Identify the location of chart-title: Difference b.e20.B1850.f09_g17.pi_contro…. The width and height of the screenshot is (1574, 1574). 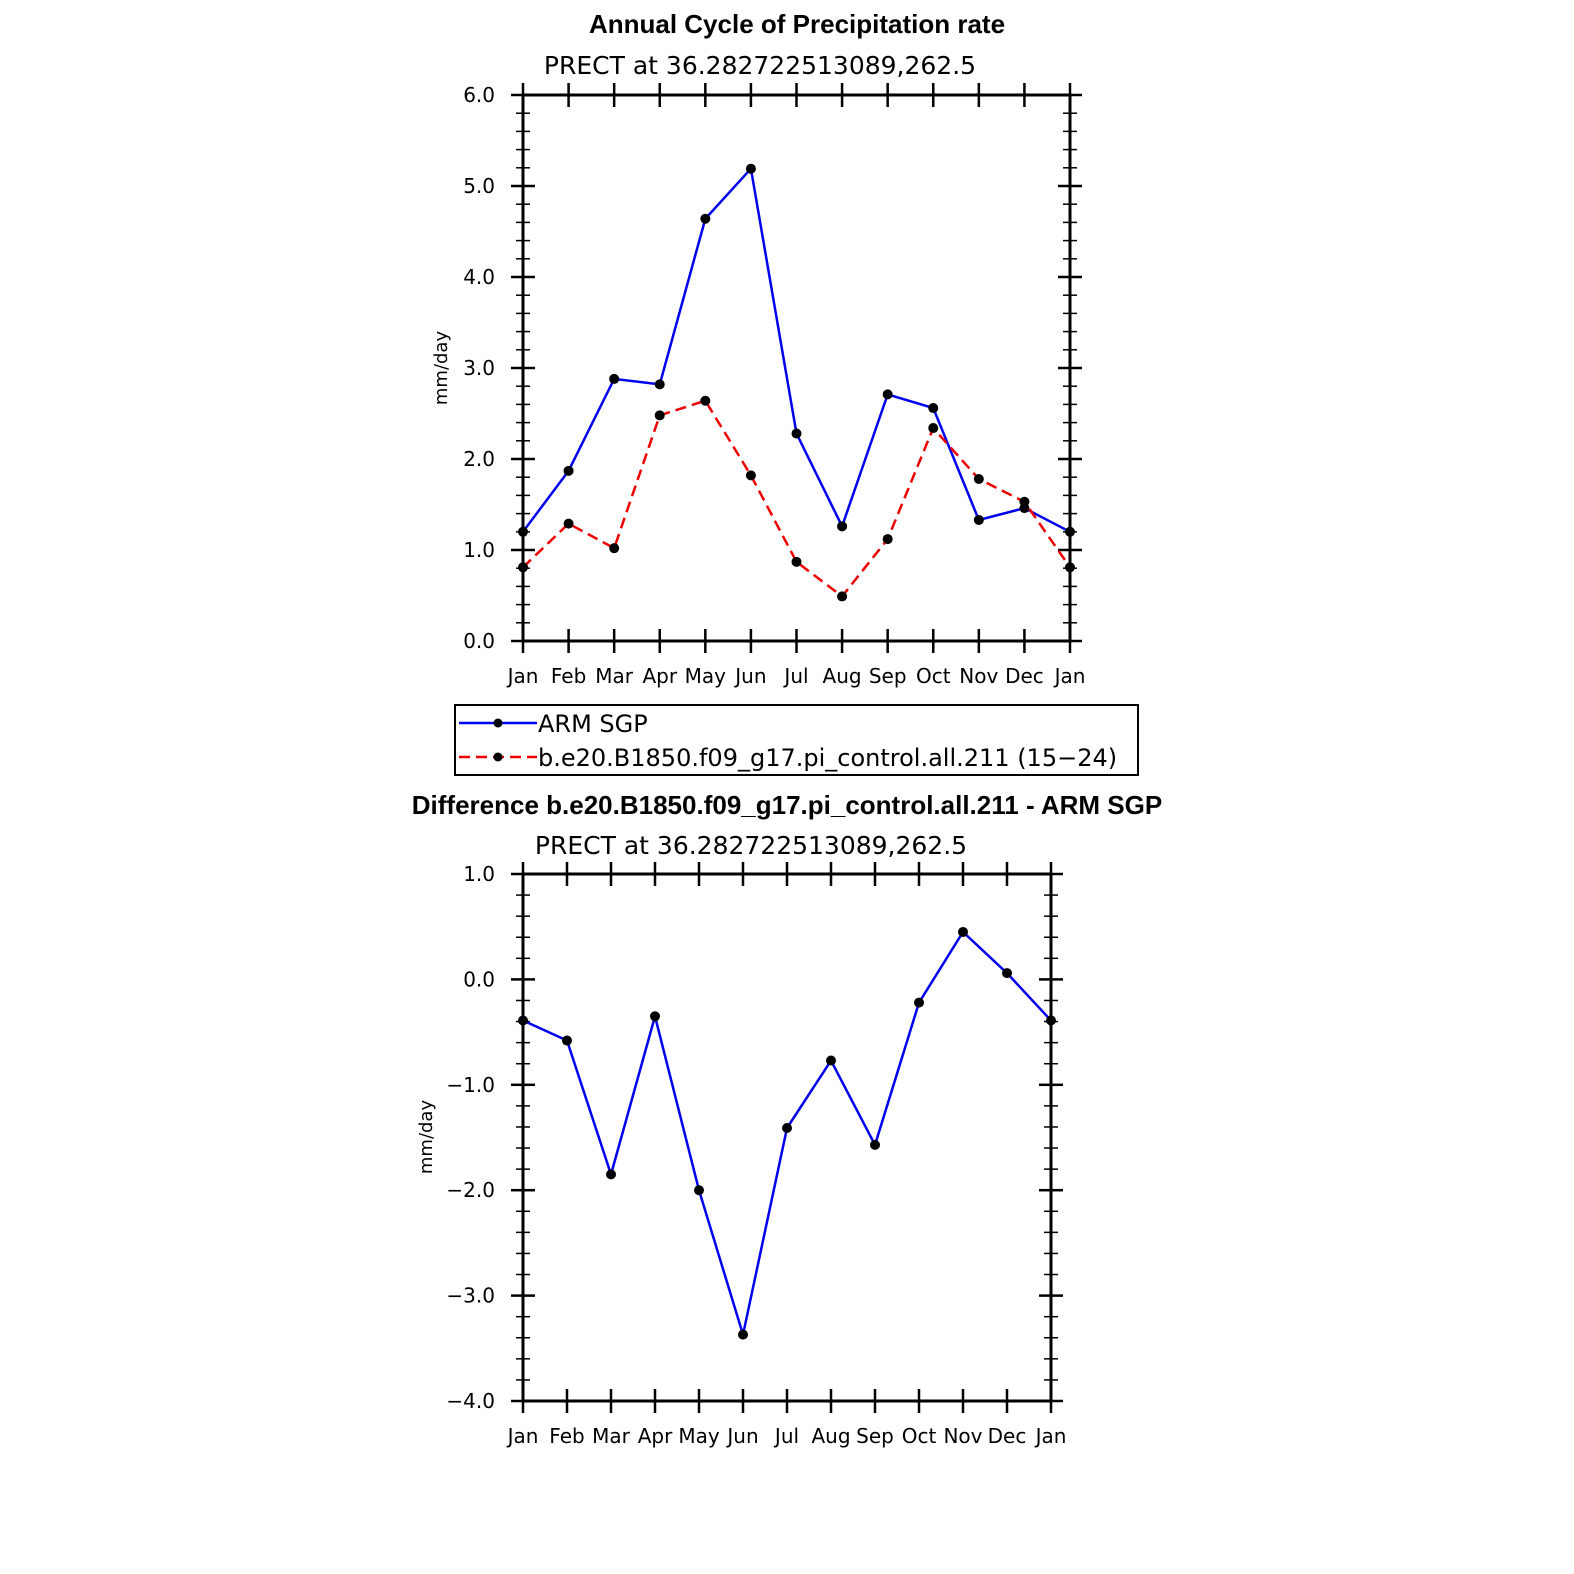
(787, 805).